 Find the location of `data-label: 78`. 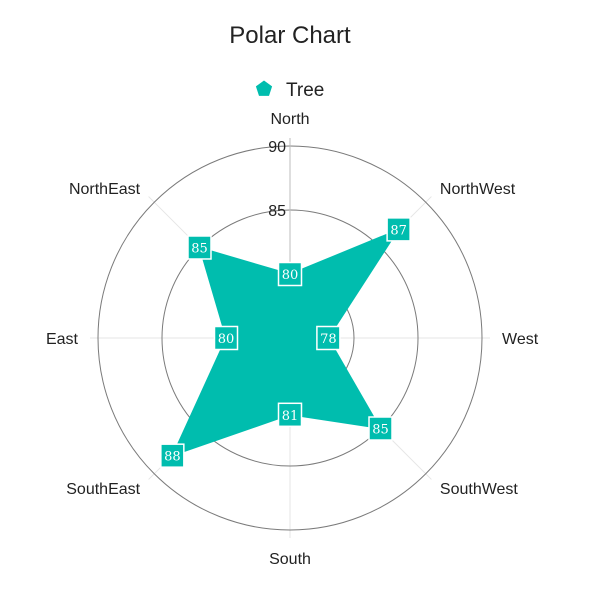

data-label: 78 is located at coordinates (328, 339).